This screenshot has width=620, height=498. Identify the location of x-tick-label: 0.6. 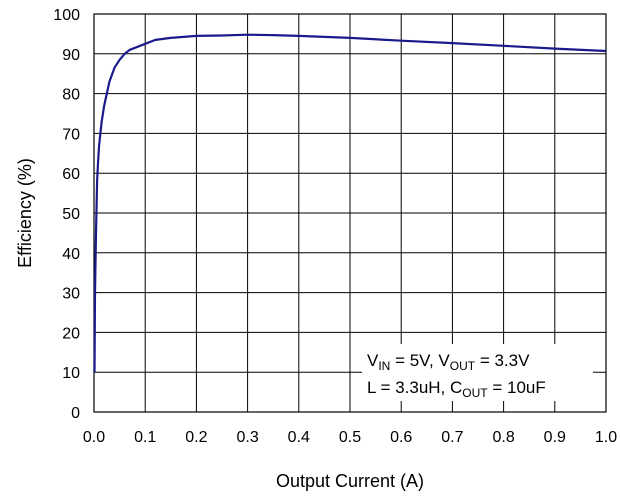
(401, 437).